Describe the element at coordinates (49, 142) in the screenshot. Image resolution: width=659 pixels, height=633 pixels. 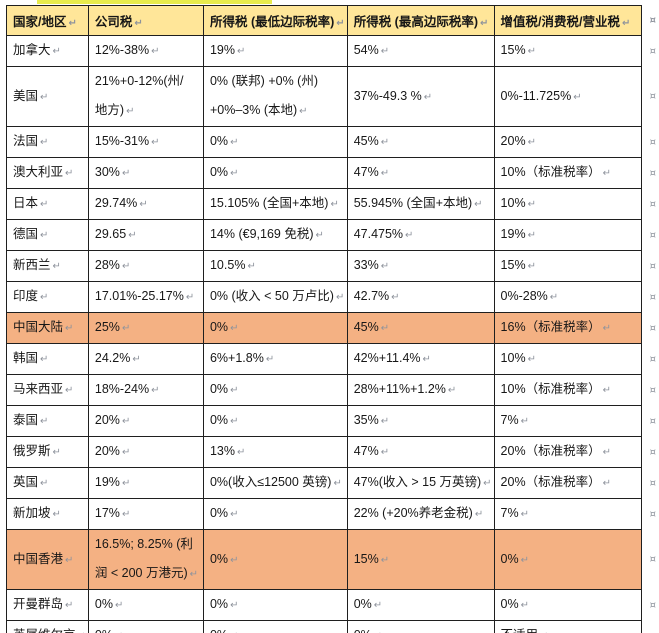
I see `cell-line: 法国 ↵` at that location.